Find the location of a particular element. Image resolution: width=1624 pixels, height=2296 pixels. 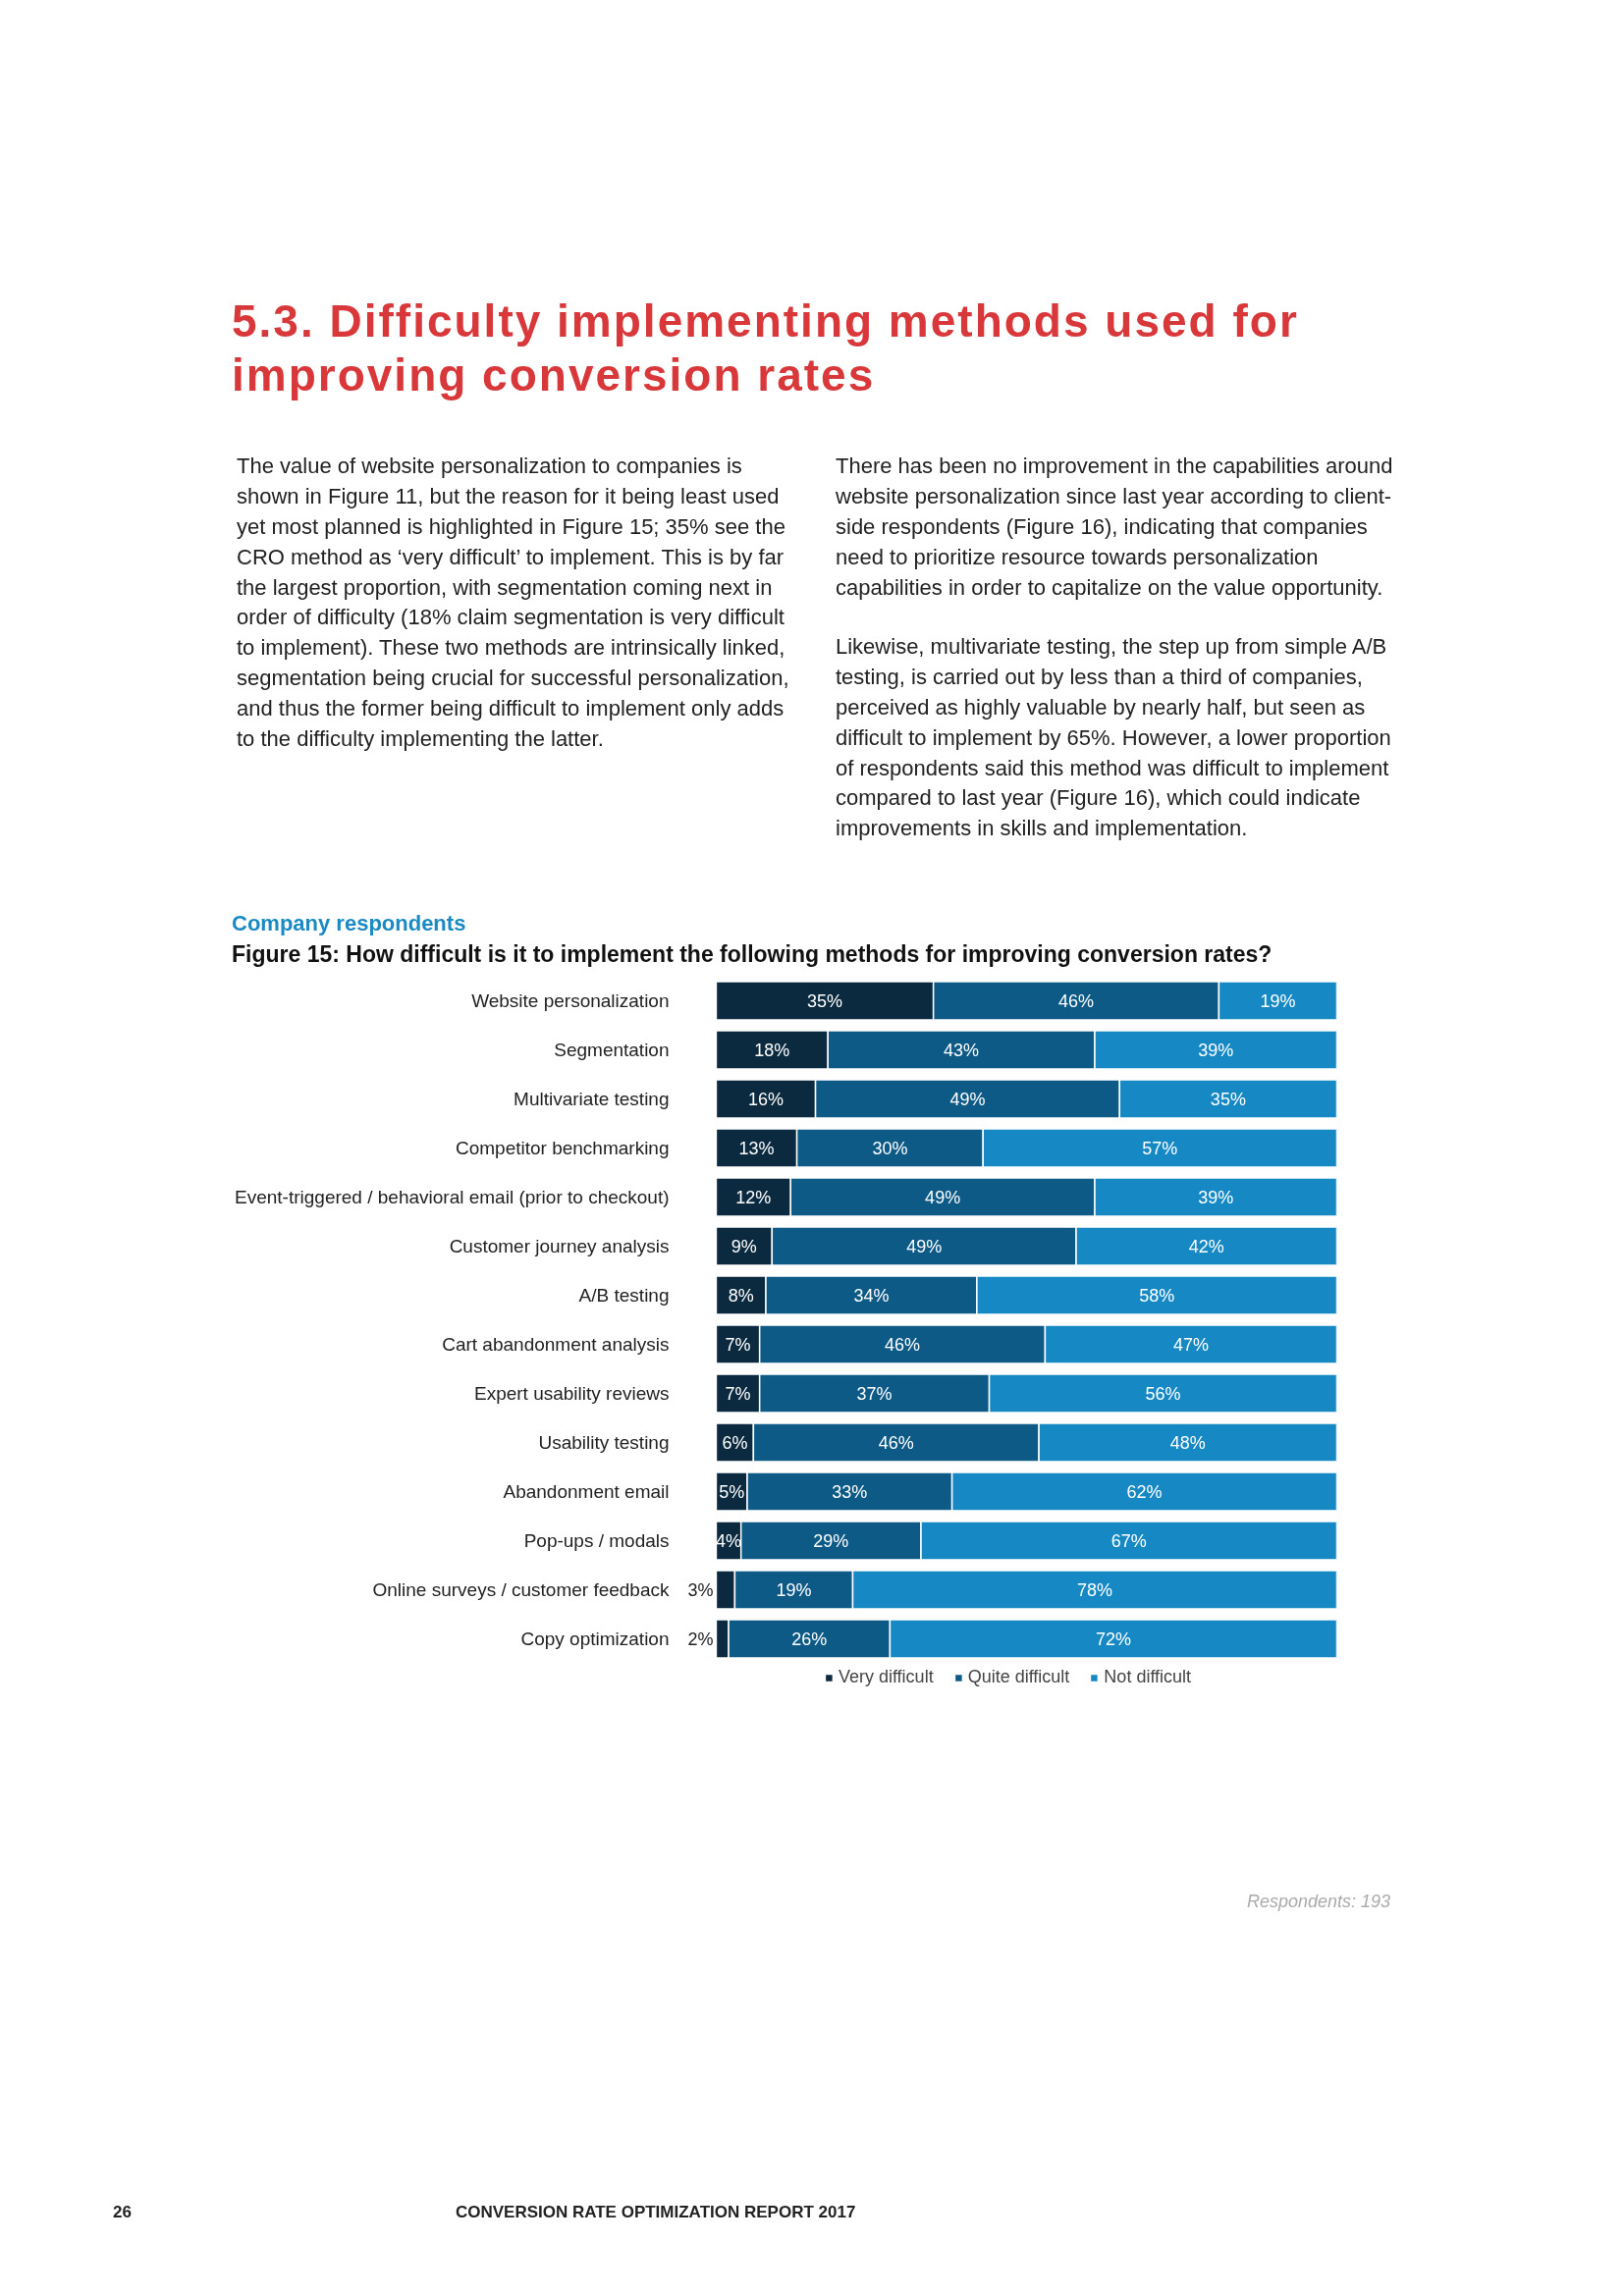

text: Company respondents is located at coordinates (349, 923).